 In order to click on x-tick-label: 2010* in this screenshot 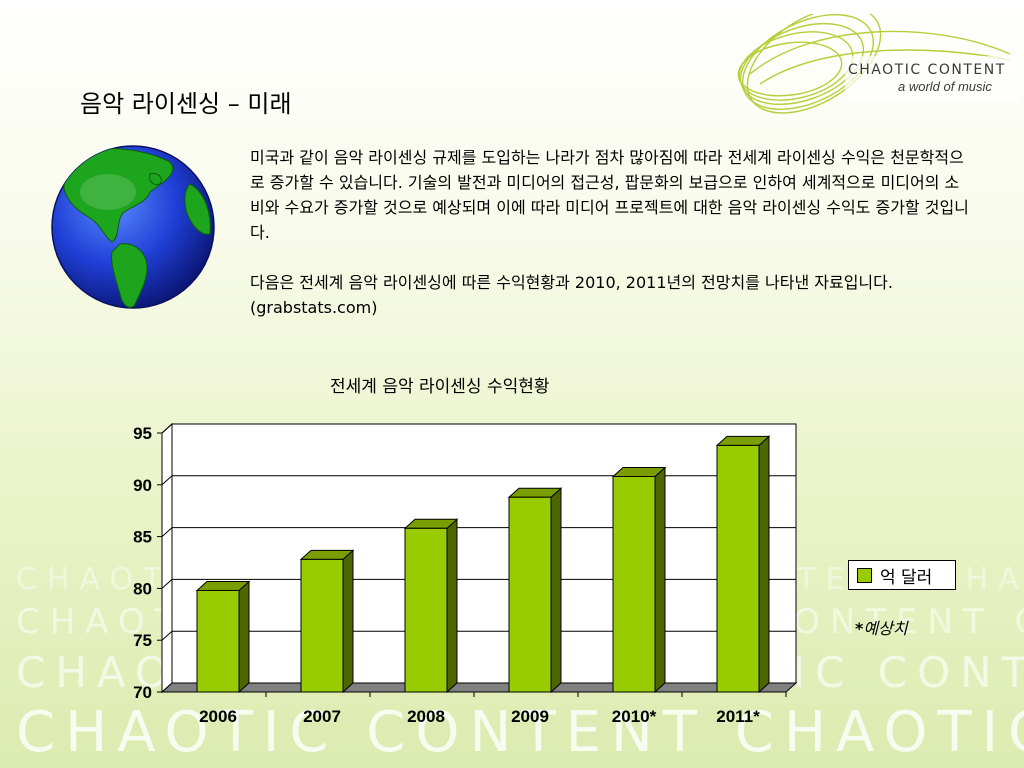, I will do `click(634, 716)`.